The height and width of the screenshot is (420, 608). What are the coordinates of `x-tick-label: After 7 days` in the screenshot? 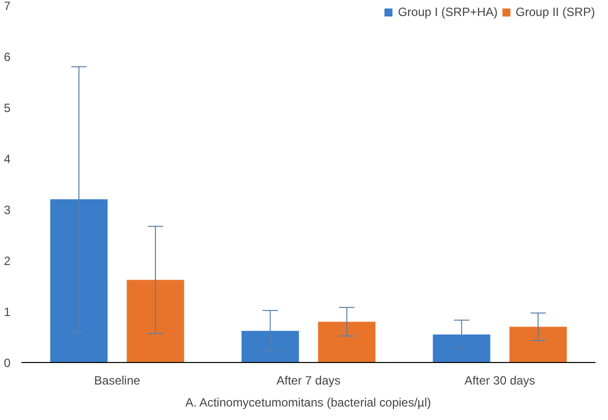 It's located at (308, 381).